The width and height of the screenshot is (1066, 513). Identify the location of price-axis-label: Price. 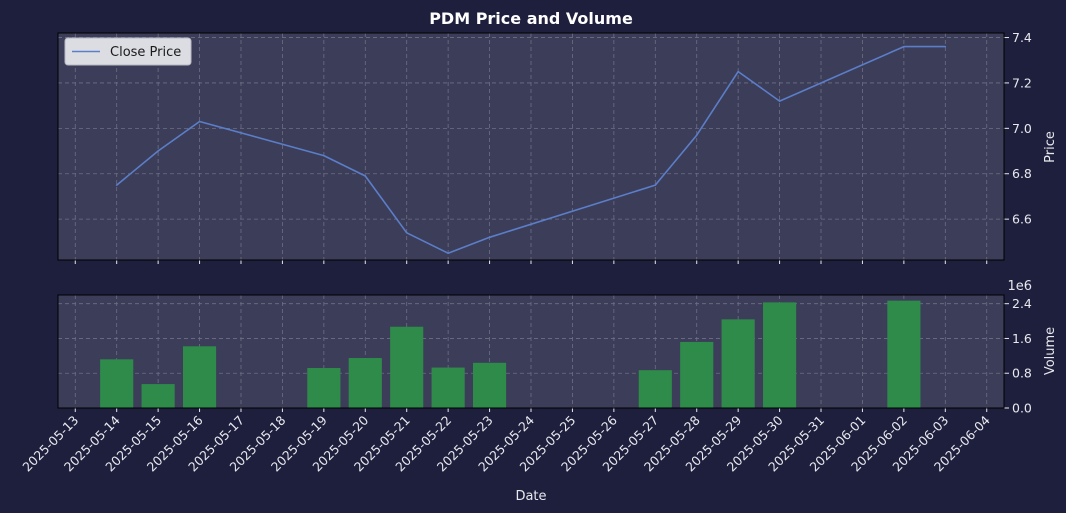
(1050, 147).